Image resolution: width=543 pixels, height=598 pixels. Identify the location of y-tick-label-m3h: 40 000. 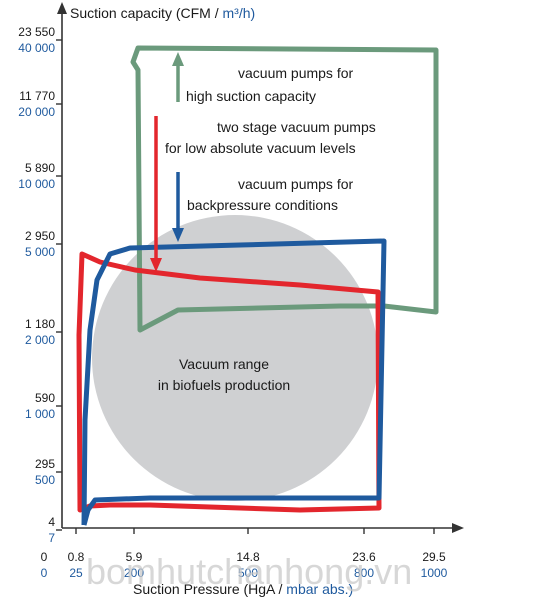
(36, 48).